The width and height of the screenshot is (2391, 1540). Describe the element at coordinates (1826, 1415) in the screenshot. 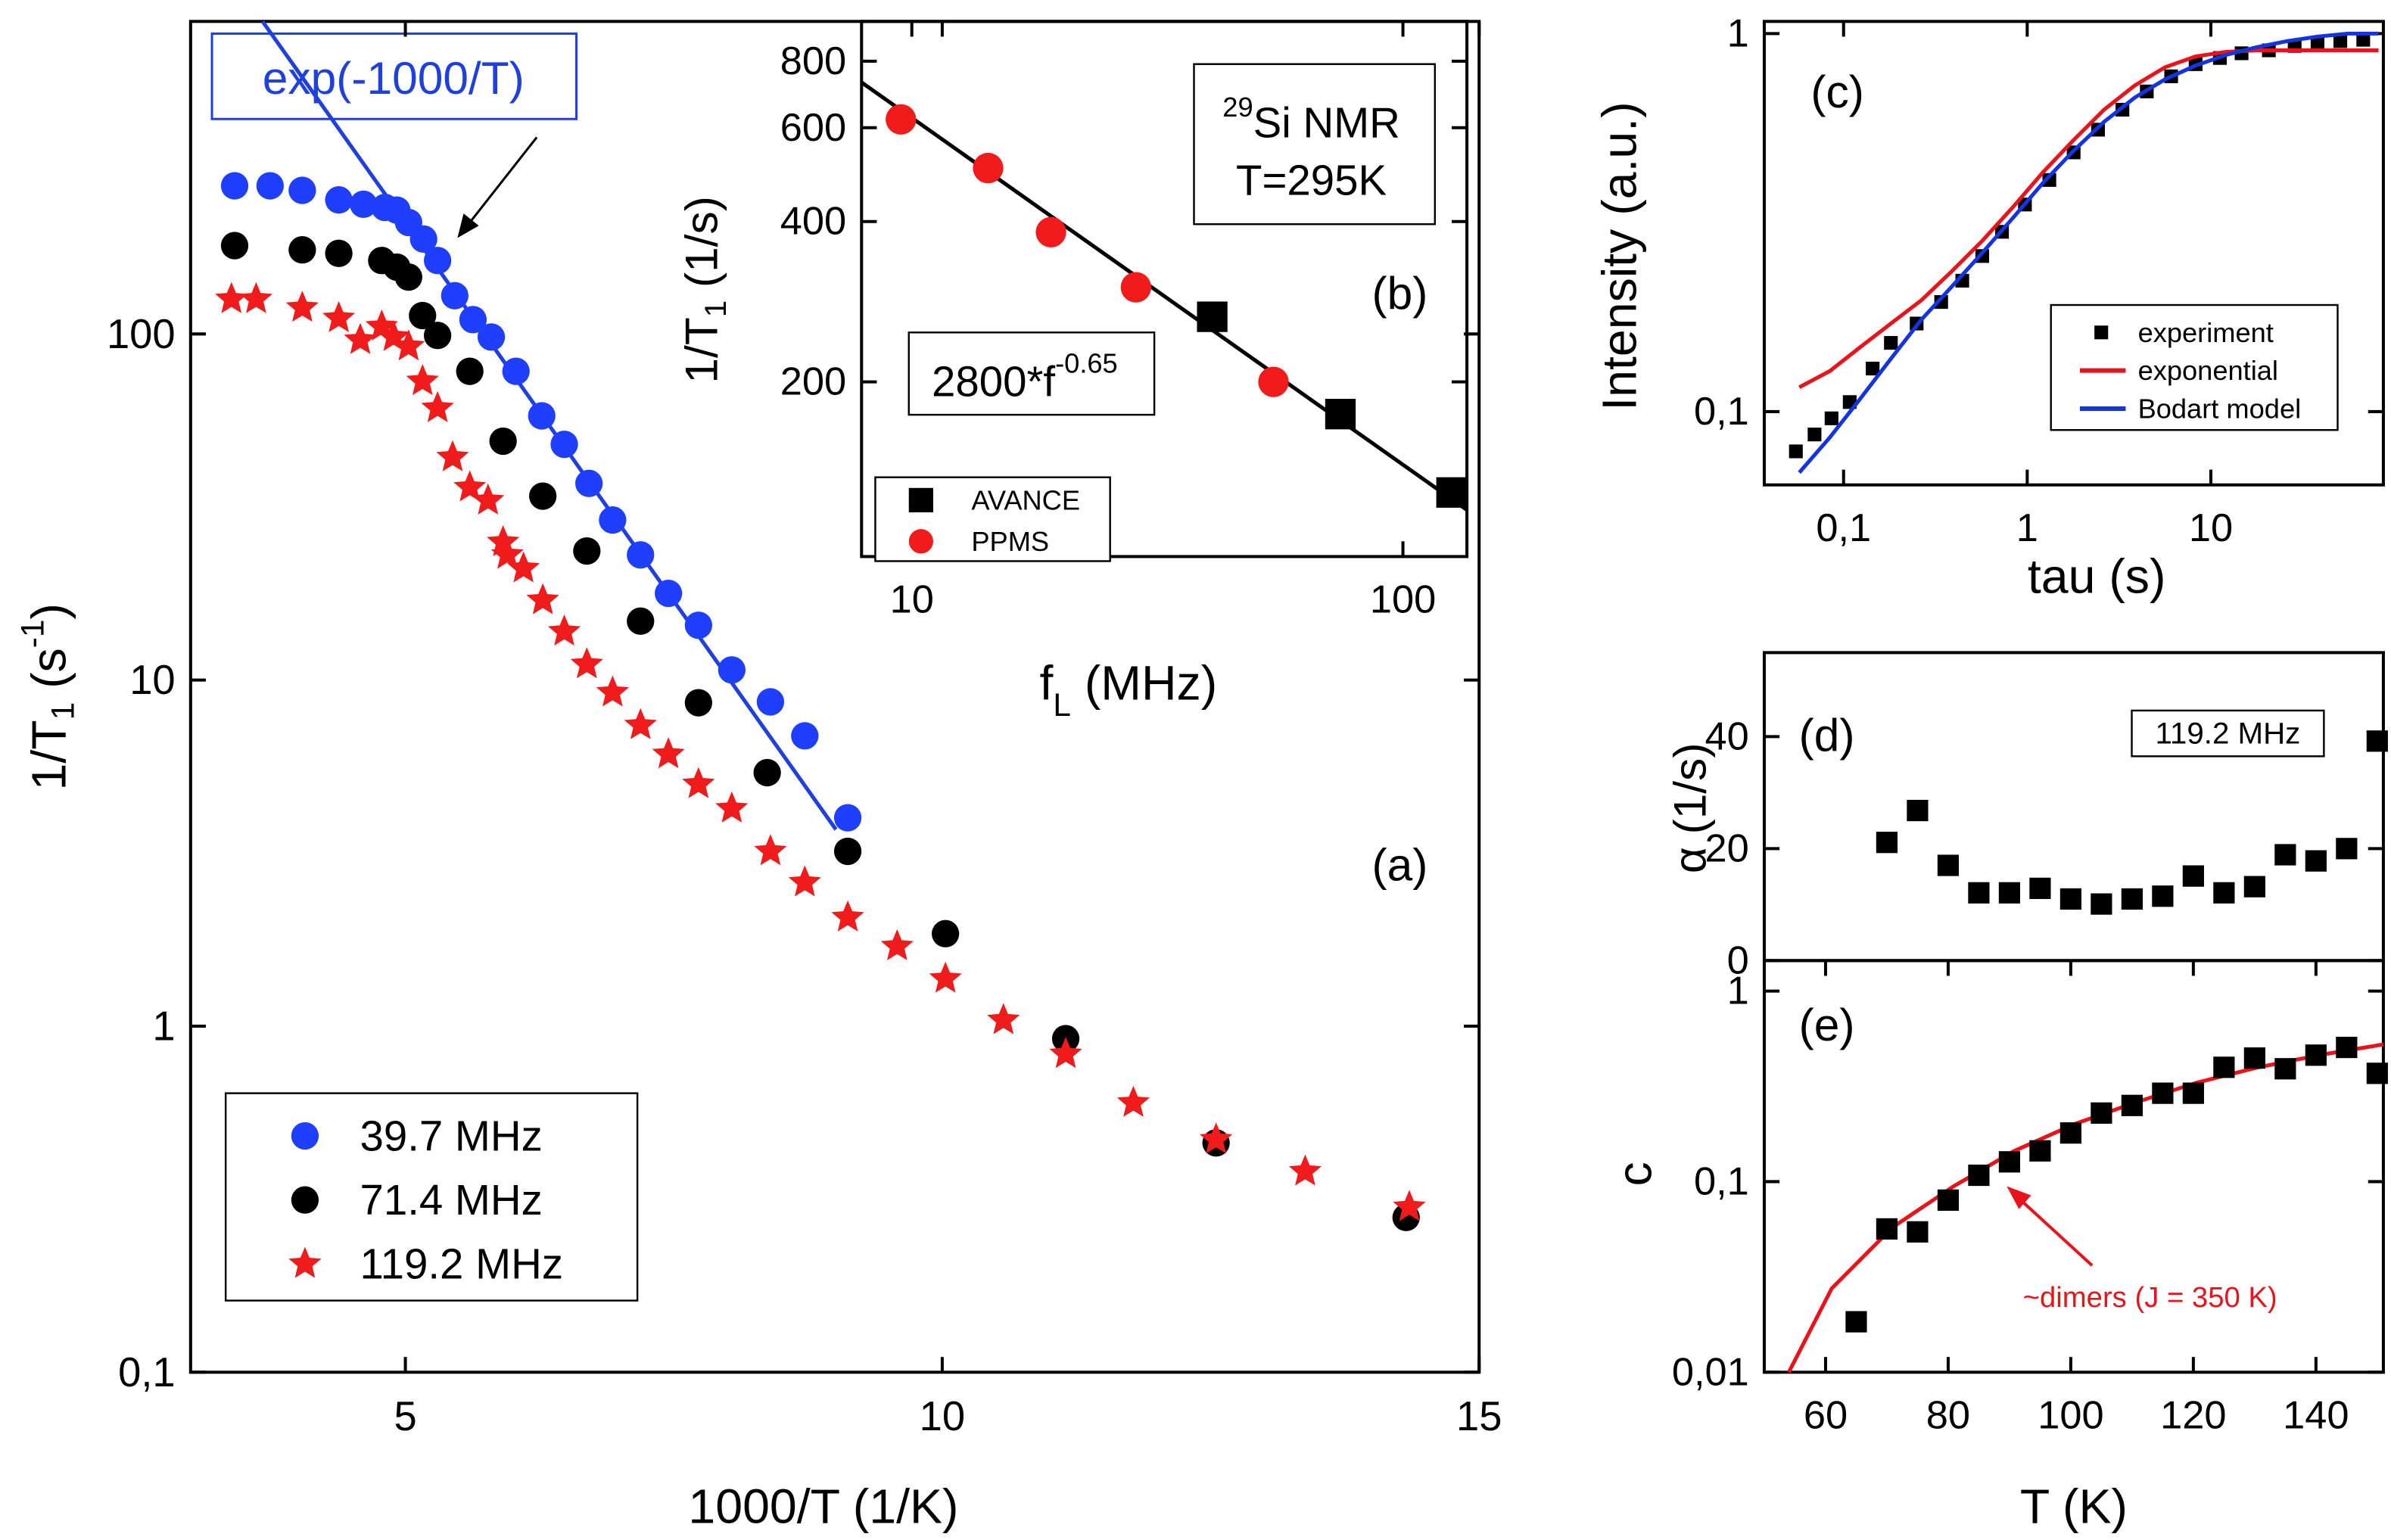

I see `x-tick-label: 60` at that location.